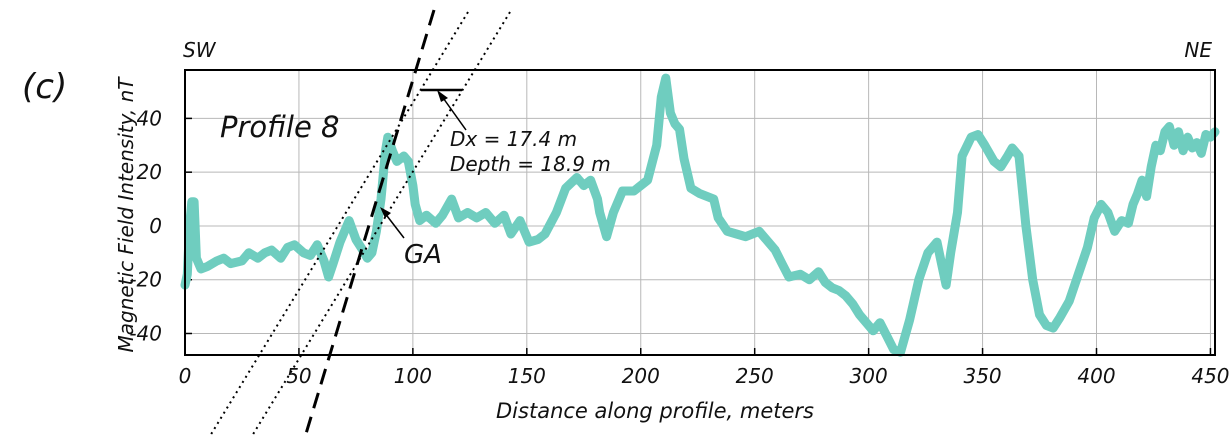 The height and width of the screenshot is (444, 1230). What do you see at coordinates (423, 255) in the screenshot?
I see `ga-annotation: GA` at bounding box center [423, 255].